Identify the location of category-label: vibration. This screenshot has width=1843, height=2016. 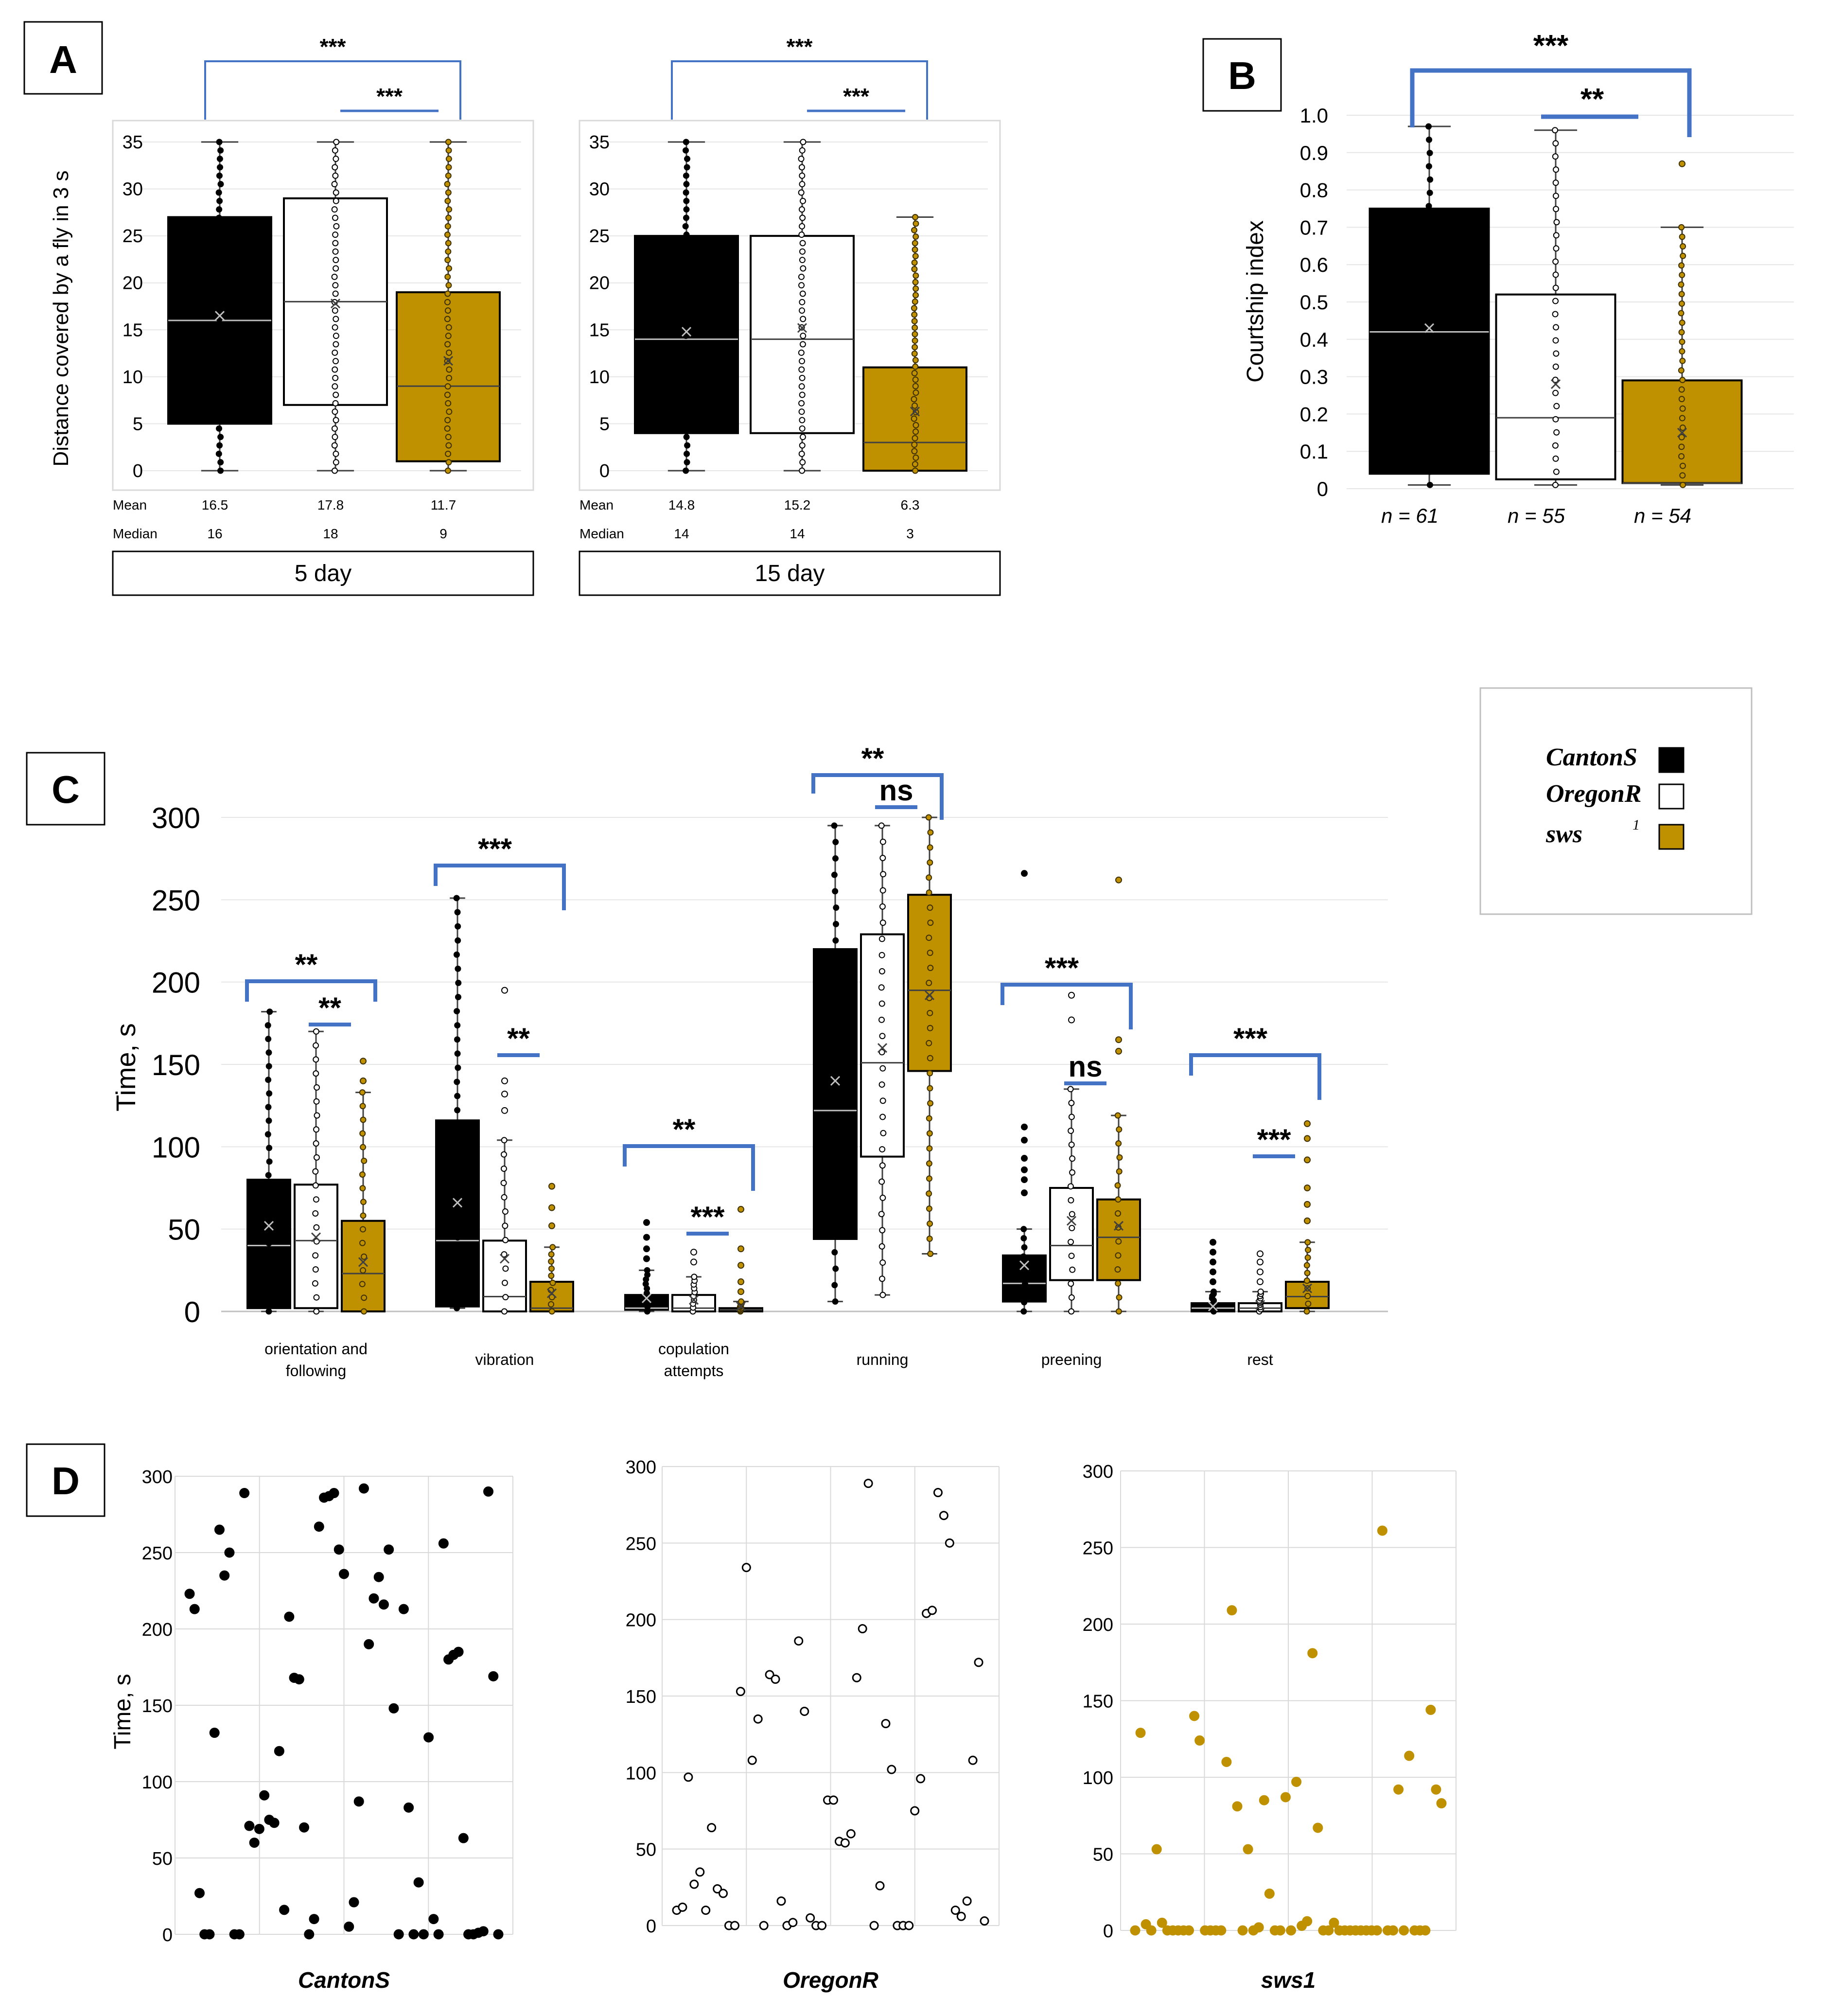
(505, 1359).